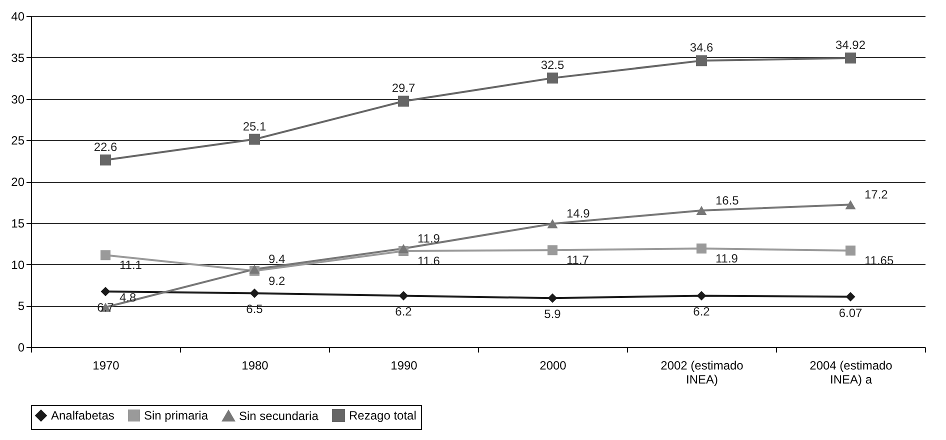  What do you see at coordinates (702, 372) in the screenshot?
I see `x-tick-label: 2002 (estimado INEA)` at bounding box center [702, 372].